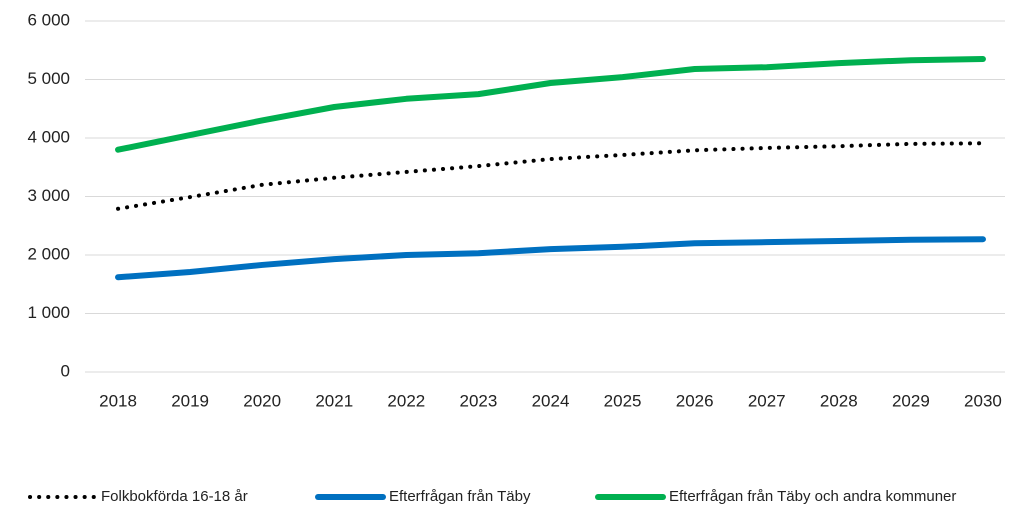 The image size is (1026, 511). Describe the element at coordinates (174, 496) in the screenshot. I see `legend-label: Folkbokförda 16-18 år` at that location.